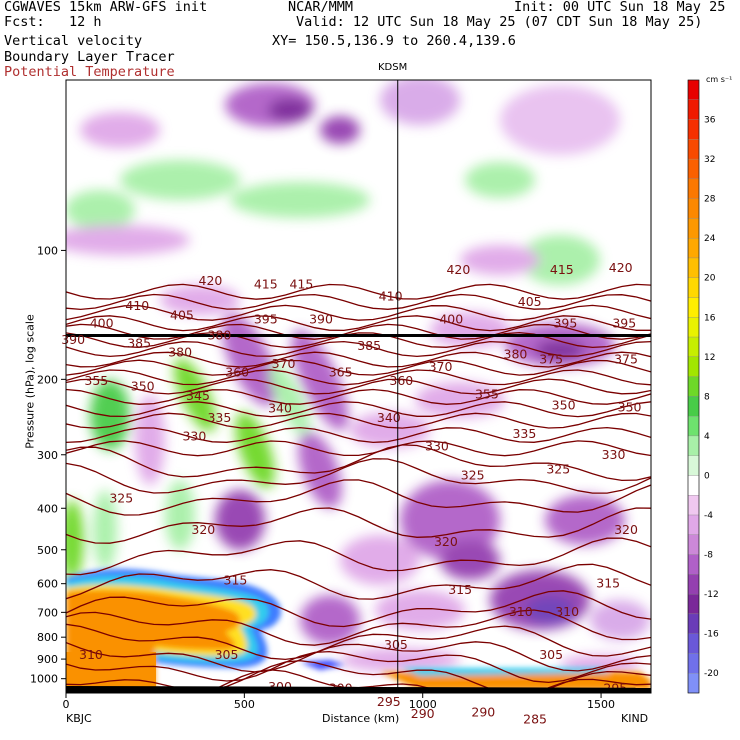  What do you see at coordinates (30, 381) in the screenshot?
I see `y-axis-title: Pressure (hPa), log scale` at bounding box center [30, 381].